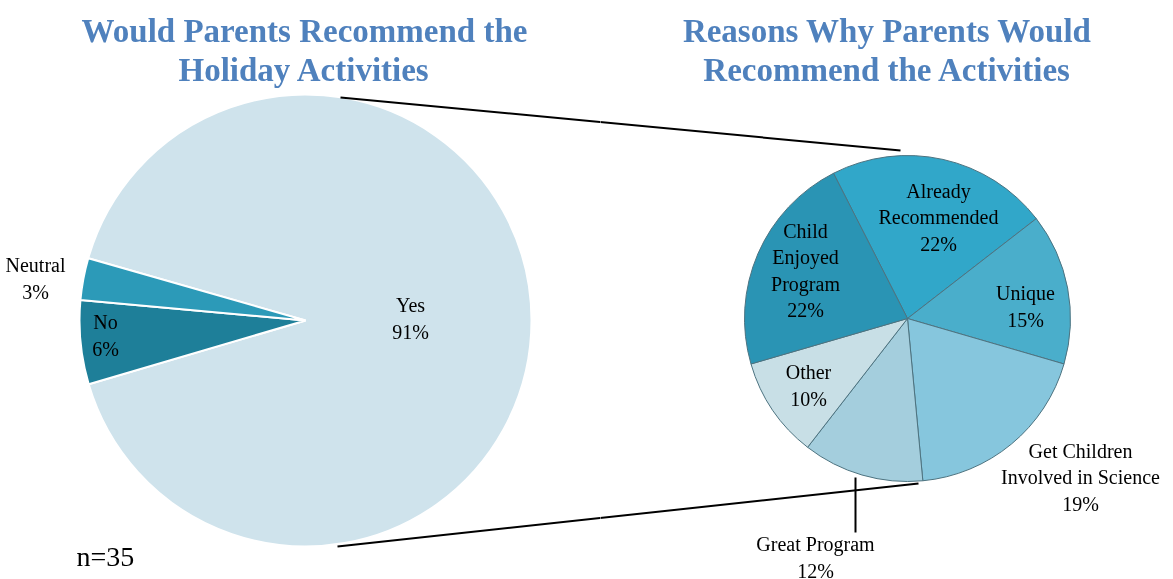  What do you see at coordinates (1080, 503) in the screenshot?
I see `data-label: 19%` at bounding box center [1080, 503].